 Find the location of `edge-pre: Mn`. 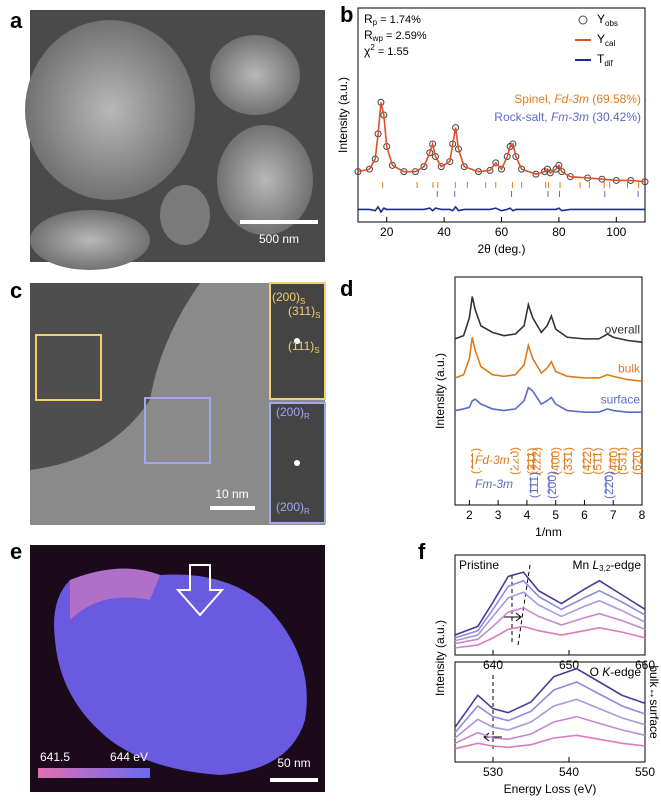

edge-pre: Mn is located at coordinates (582, 565).